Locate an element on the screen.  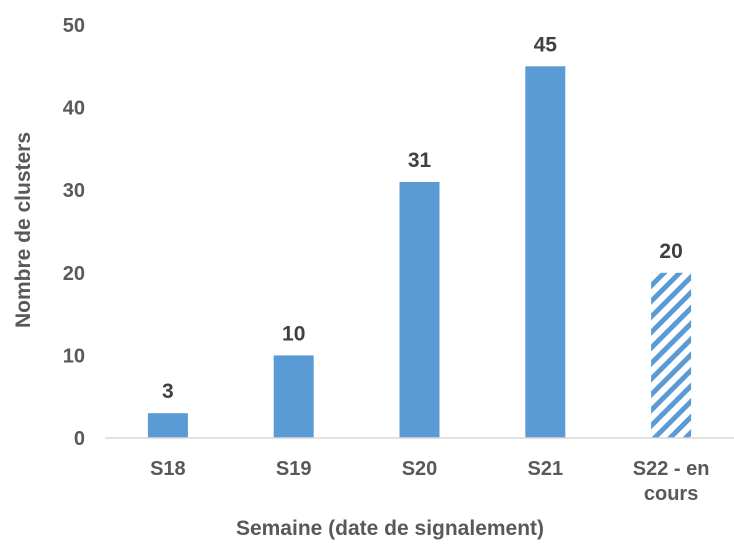
bar-s19 is located at coordinates (293, 396).